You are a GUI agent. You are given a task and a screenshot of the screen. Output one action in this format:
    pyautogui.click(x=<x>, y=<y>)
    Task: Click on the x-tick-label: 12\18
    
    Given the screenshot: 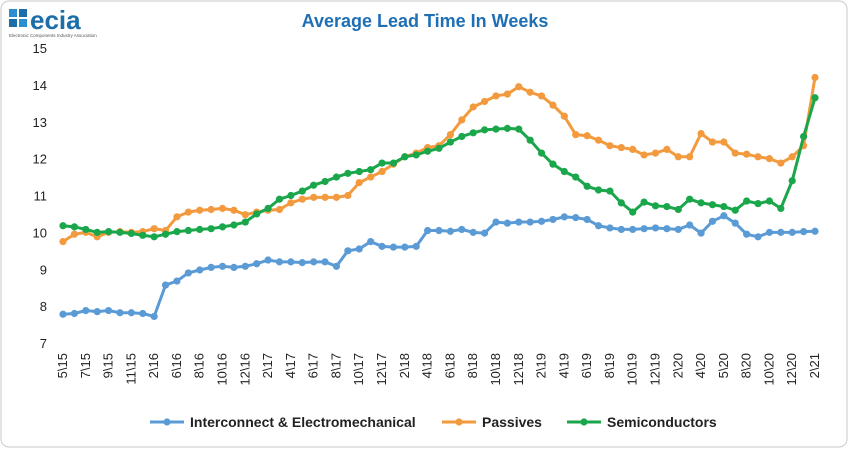 What is the action you would take?
    pyautogui.click(x=518, y=369)
    